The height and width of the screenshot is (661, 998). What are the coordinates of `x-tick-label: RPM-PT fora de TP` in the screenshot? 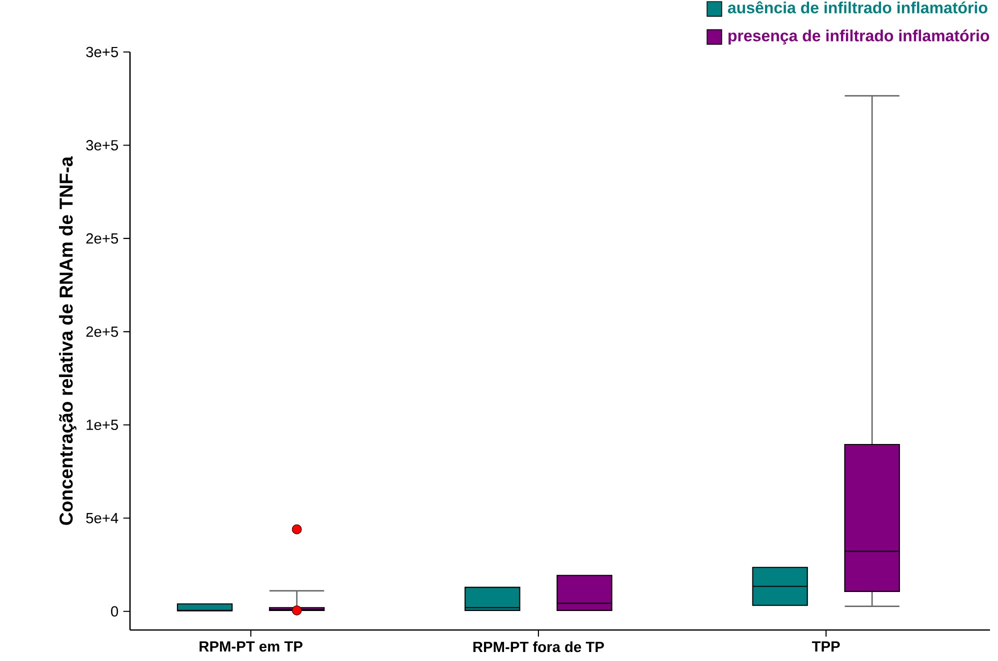 It's located at (538, 646).